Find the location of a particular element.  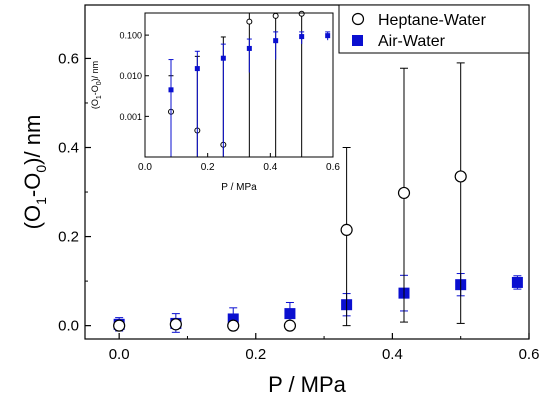

main-x-tick-label: 0.0 is located at coordinates (119, 354).